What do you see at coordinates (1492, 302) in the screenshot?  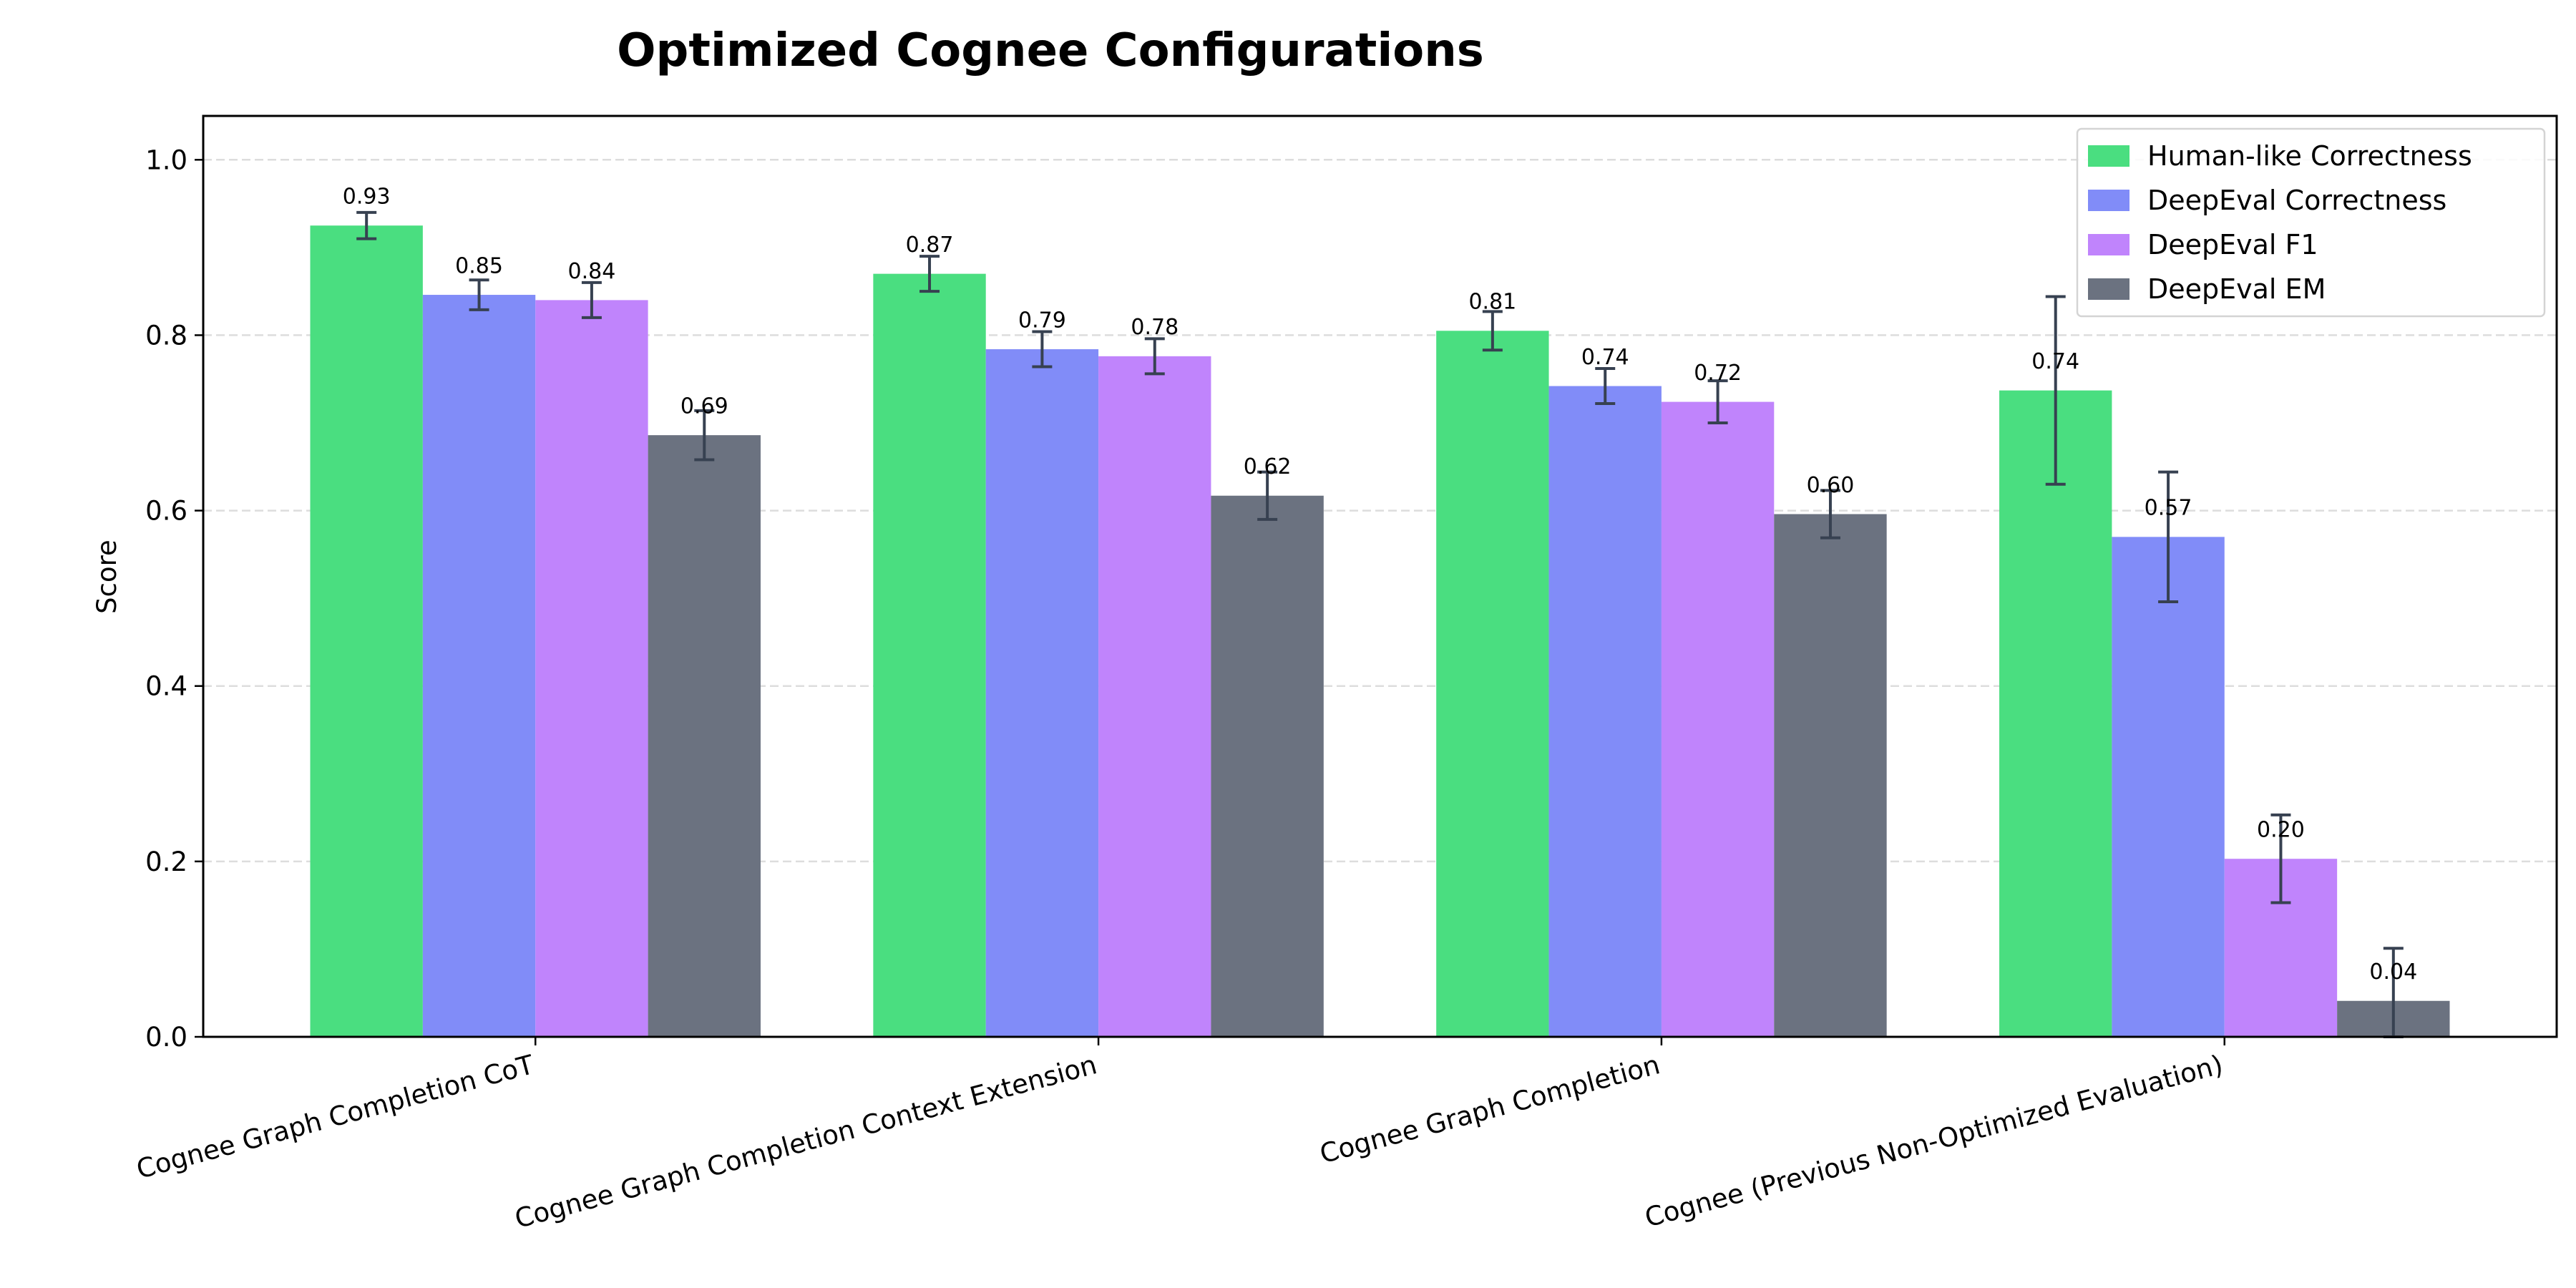 I see `value-label: 0.81` at bounding box center [1492, 302].